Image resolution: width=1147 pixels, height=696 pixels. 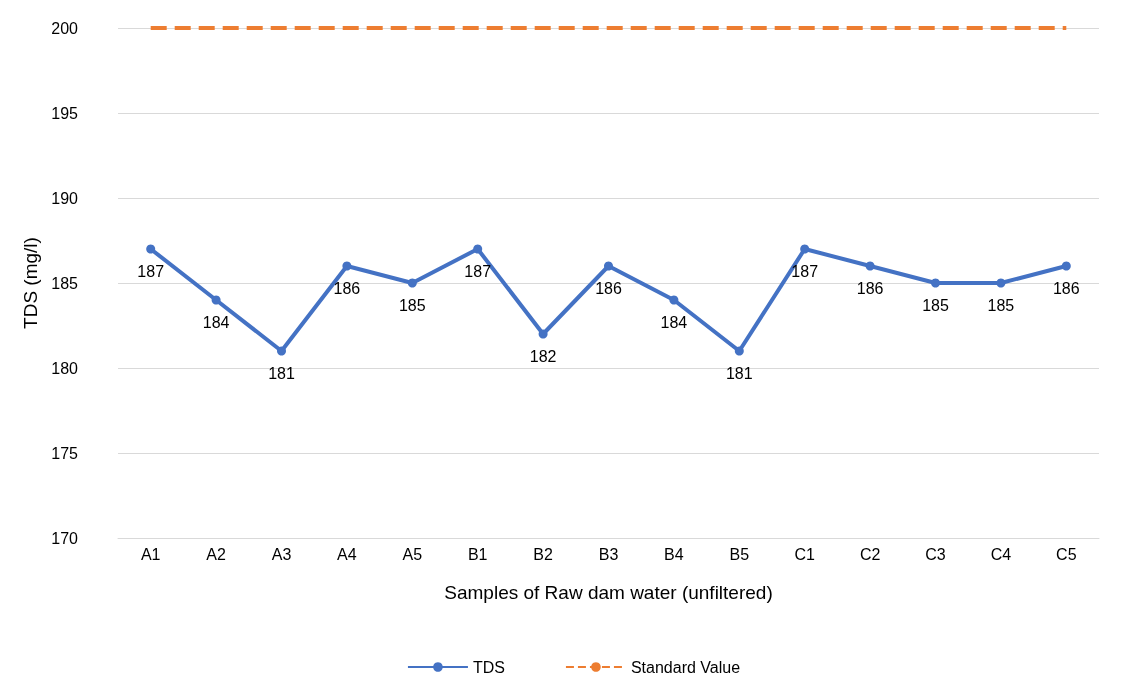 What do you see at coordinates (216, 554) in the screenshot?
I see `x-tick-label: A2` at bounding box center [216, 554].